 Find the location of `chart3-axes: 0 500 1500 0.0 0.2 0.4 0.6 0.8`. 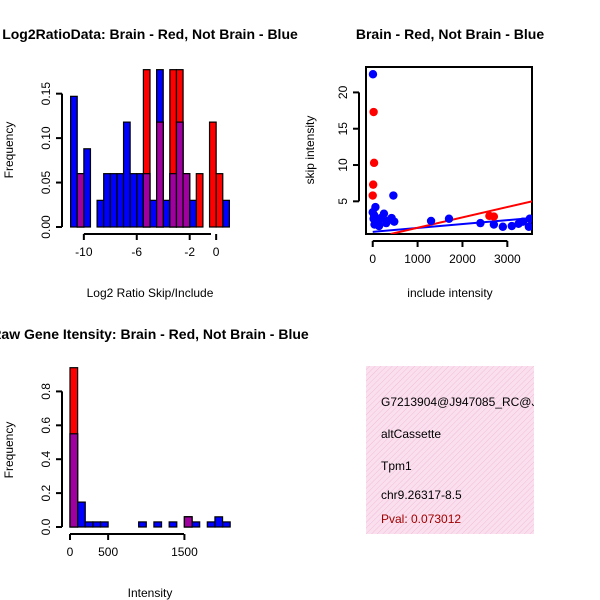

chart3-axes: 0 500 1500 0.0 0.2 0.4 0.6 0.8 is located at coordinates (118, 471).